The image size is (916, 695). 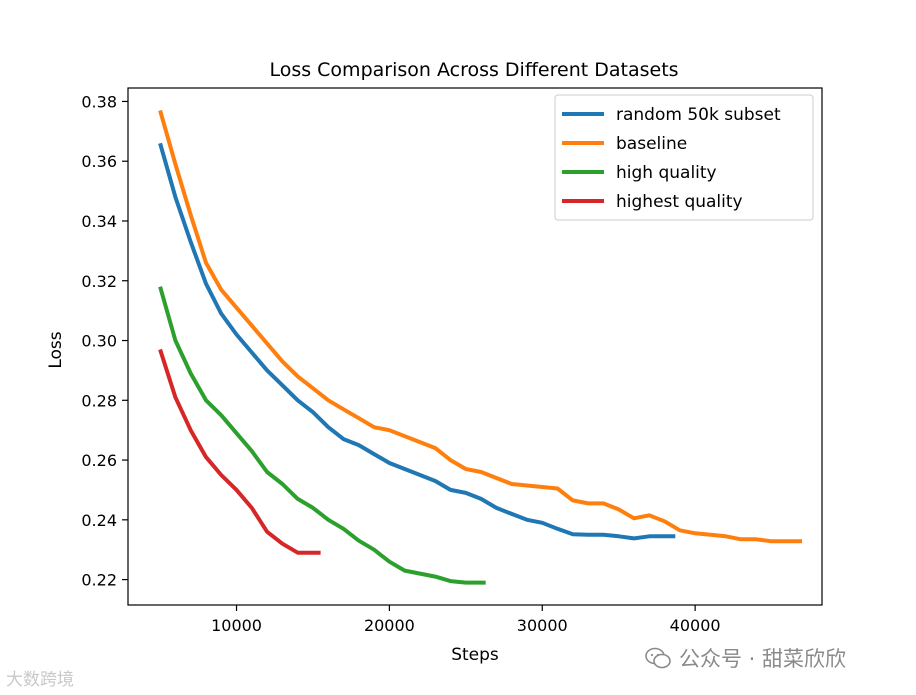 What do you see at coordinates (236, 625) in the screenshot?
I see `x-tick-label: 10000` at bounding box center [236, 625].